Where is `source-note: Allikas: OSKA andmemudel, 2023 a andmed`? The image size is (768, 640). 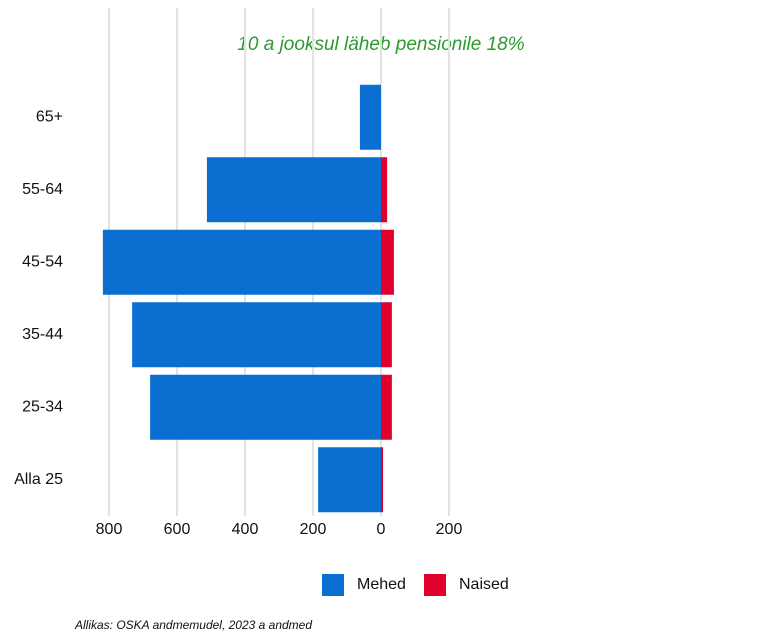
source-note: Allikas: OSKA andmemudel, 2023 a andmed is located at coordinates (193, 625).